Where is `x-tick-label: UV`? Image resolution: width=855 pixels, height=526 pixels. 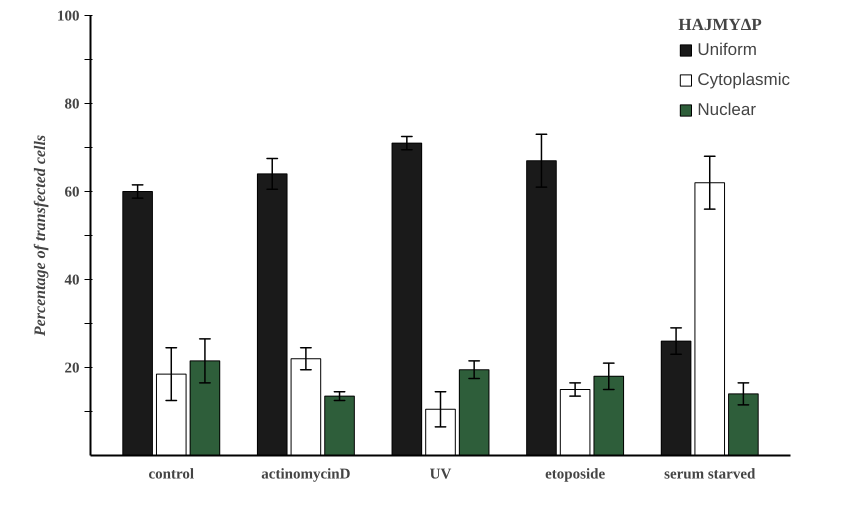
x-tick-label: UV is located at coordinates (441, 474).